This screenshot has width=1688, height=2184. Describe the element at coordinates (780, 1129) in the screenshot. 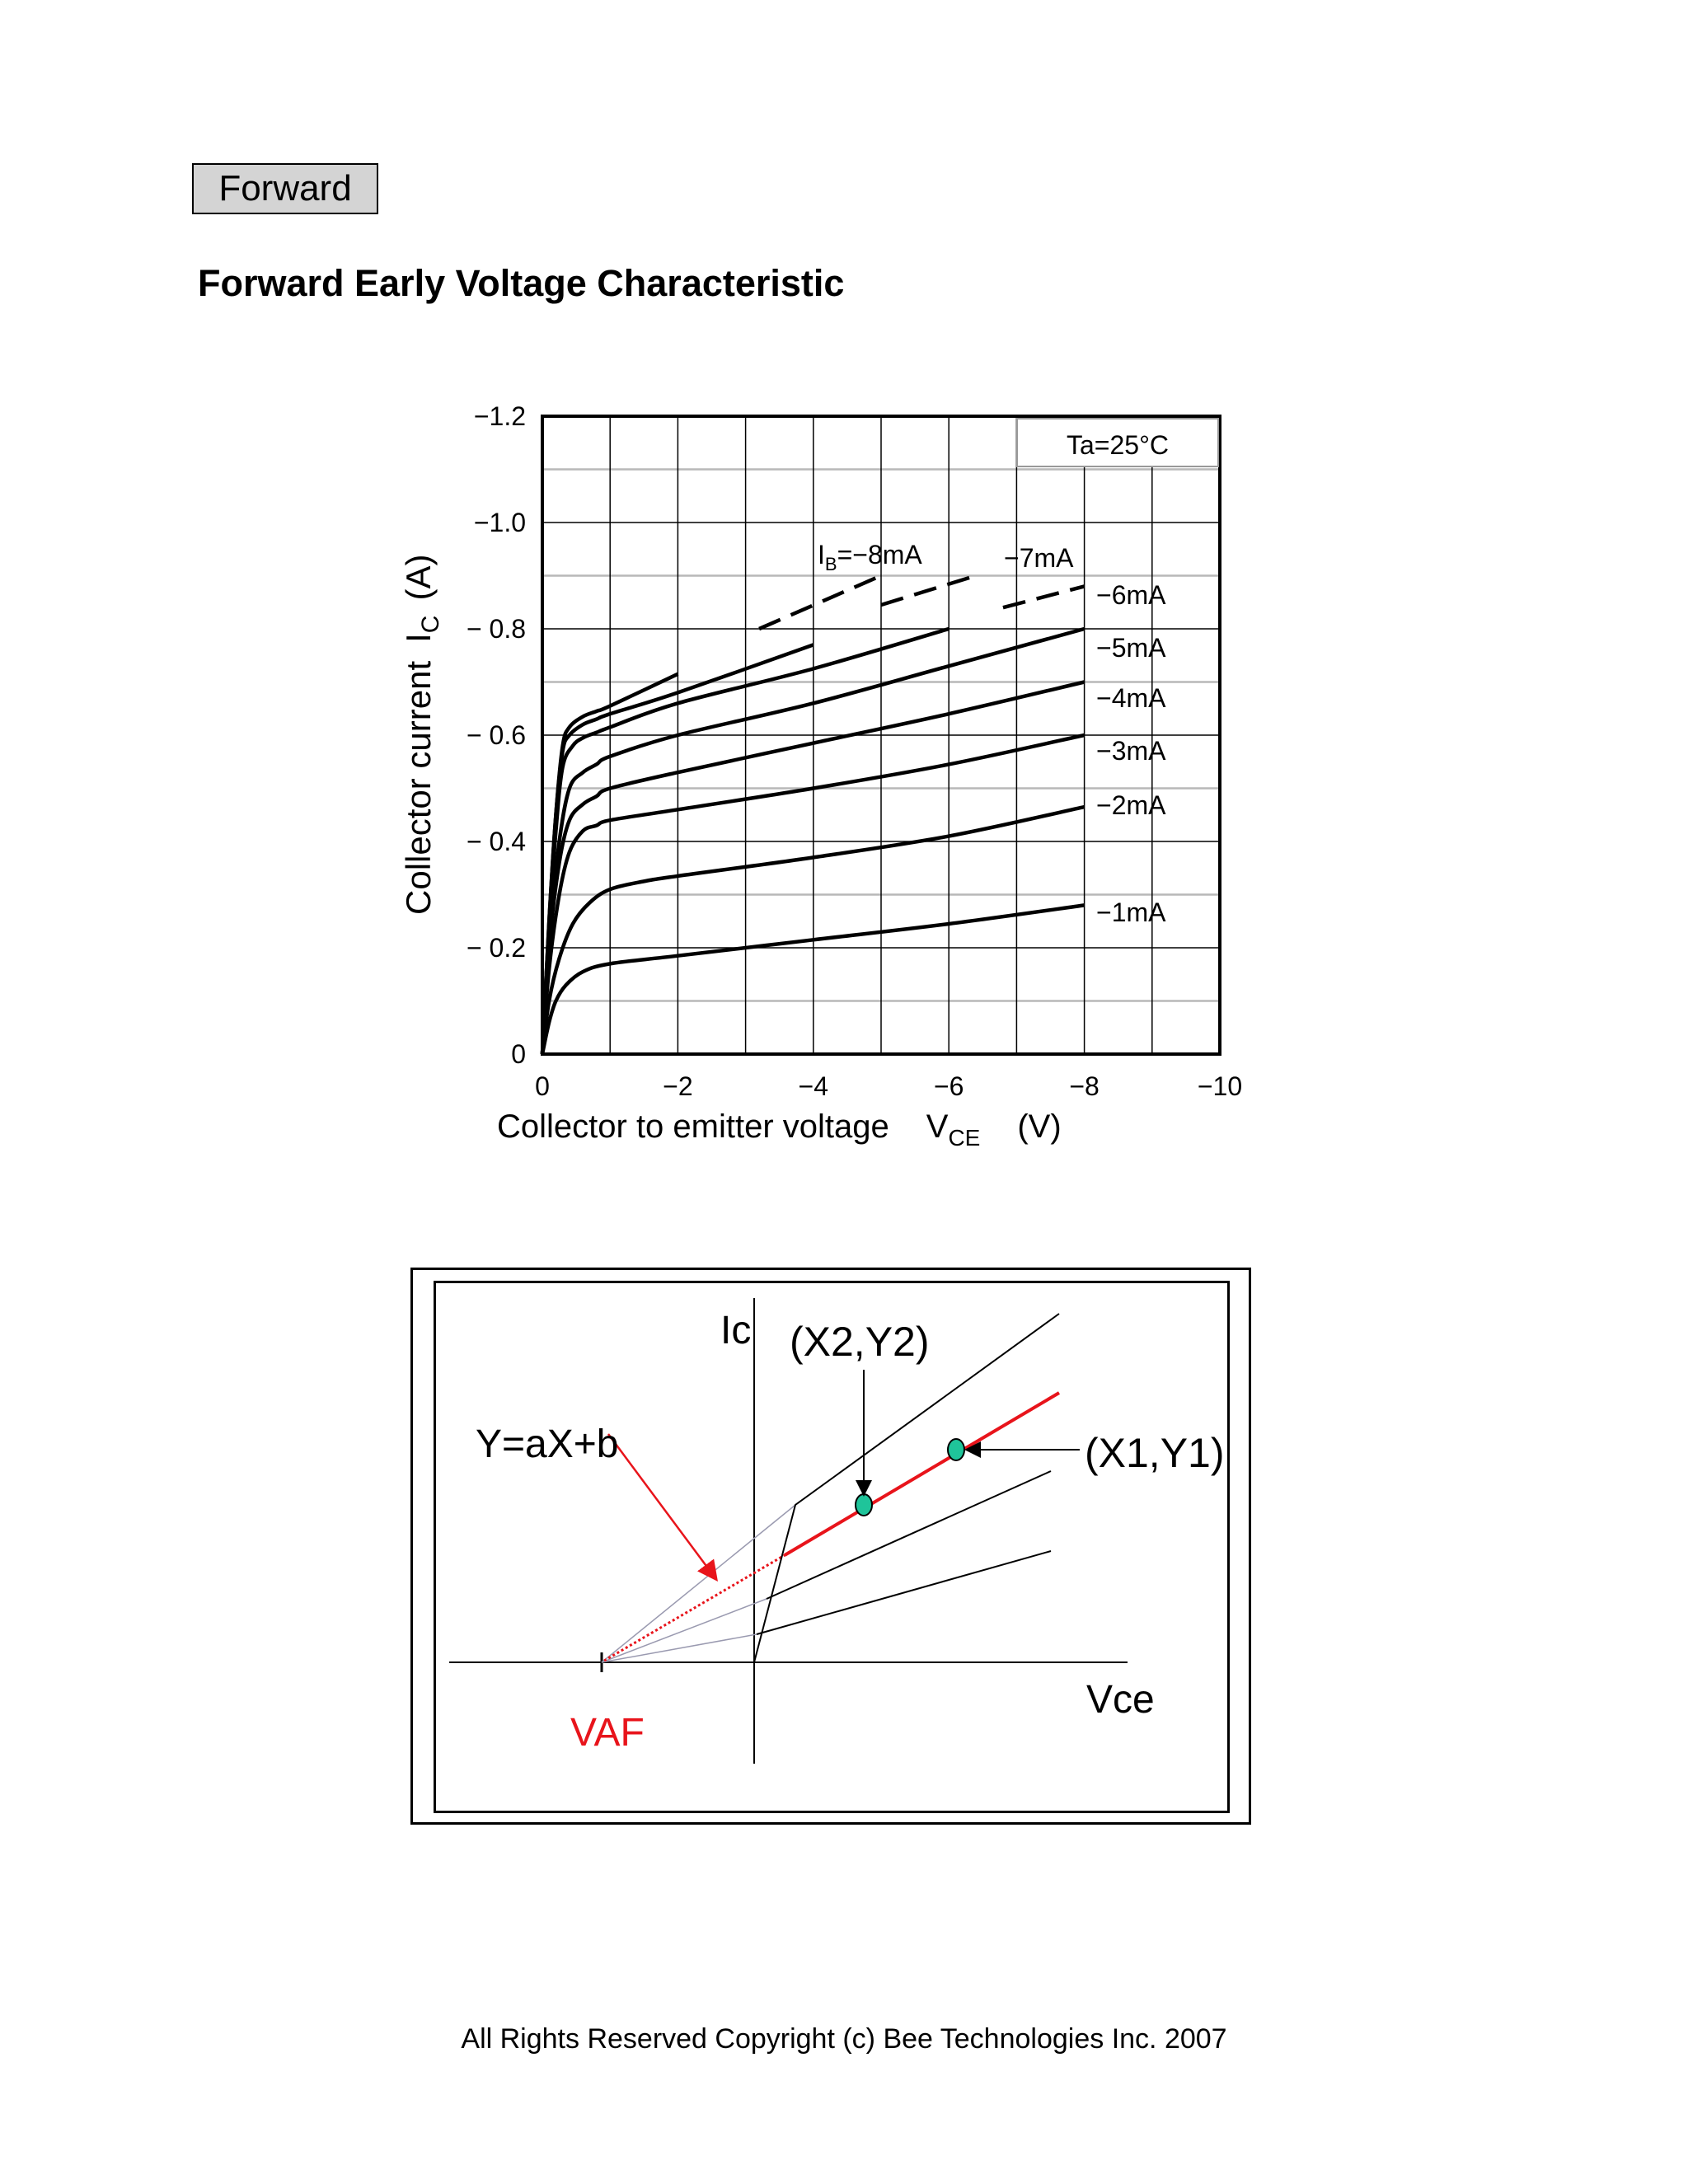

I see `x-axis-label: Collector to emitter voltage VCE (V)` at that location.